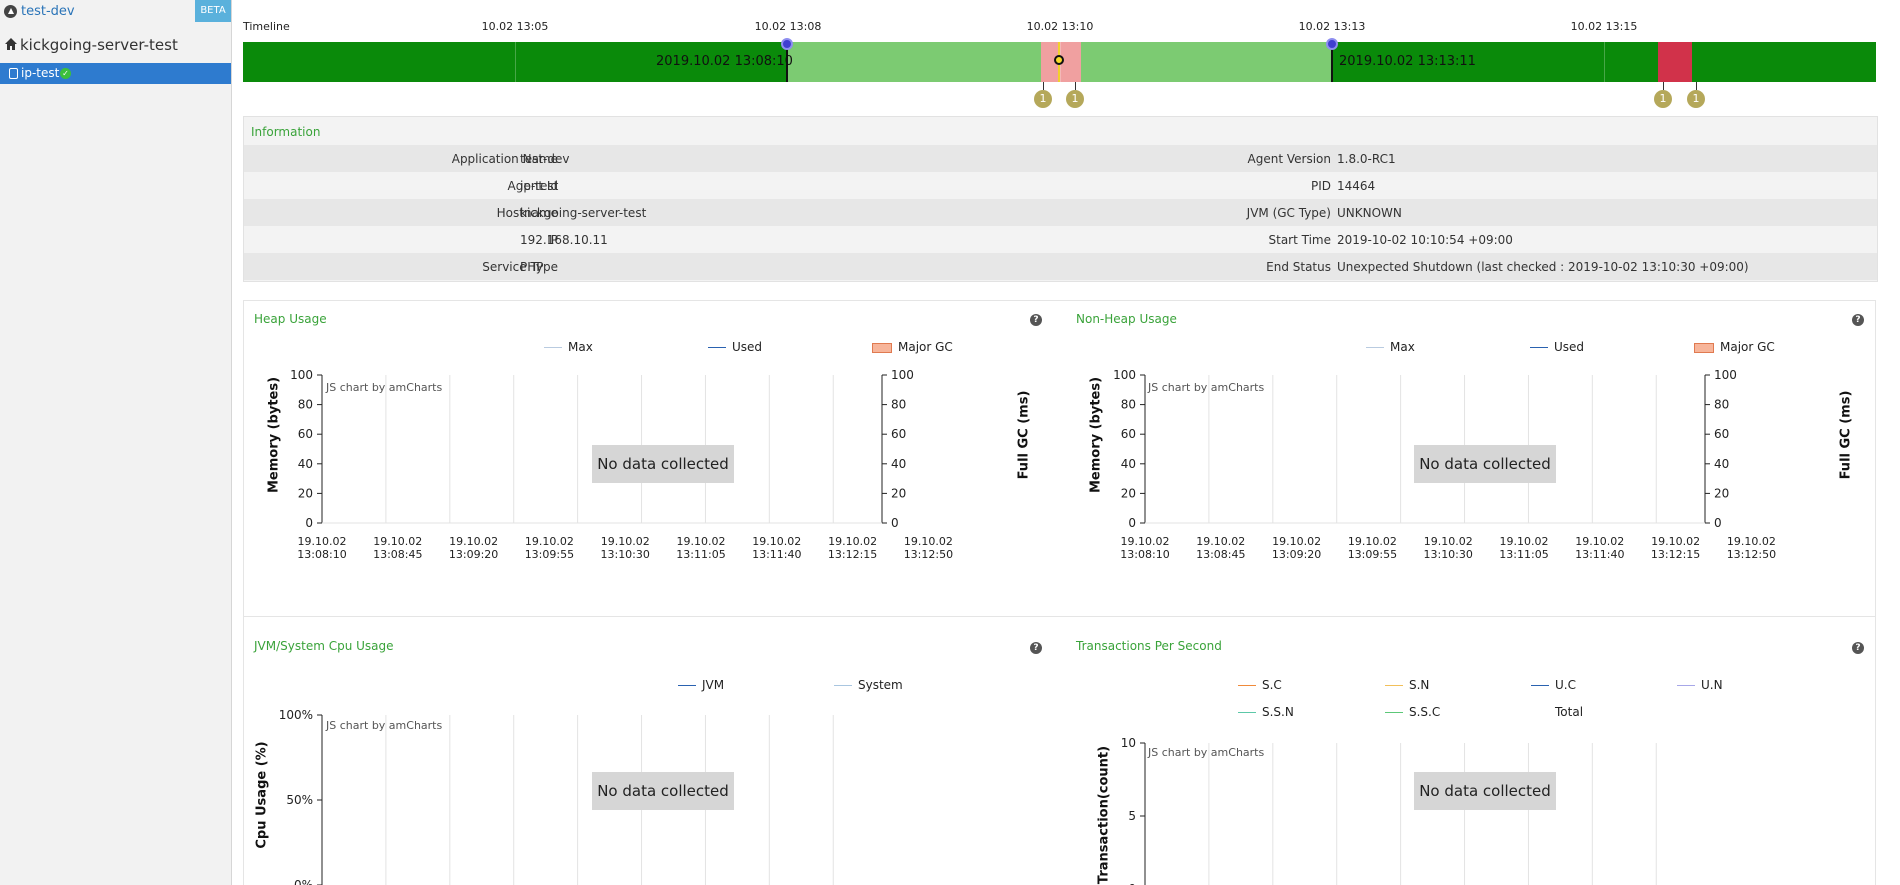 The image size is (1900, 885). I want to click on legend-item-jvm: JVM, so click(701, 685).